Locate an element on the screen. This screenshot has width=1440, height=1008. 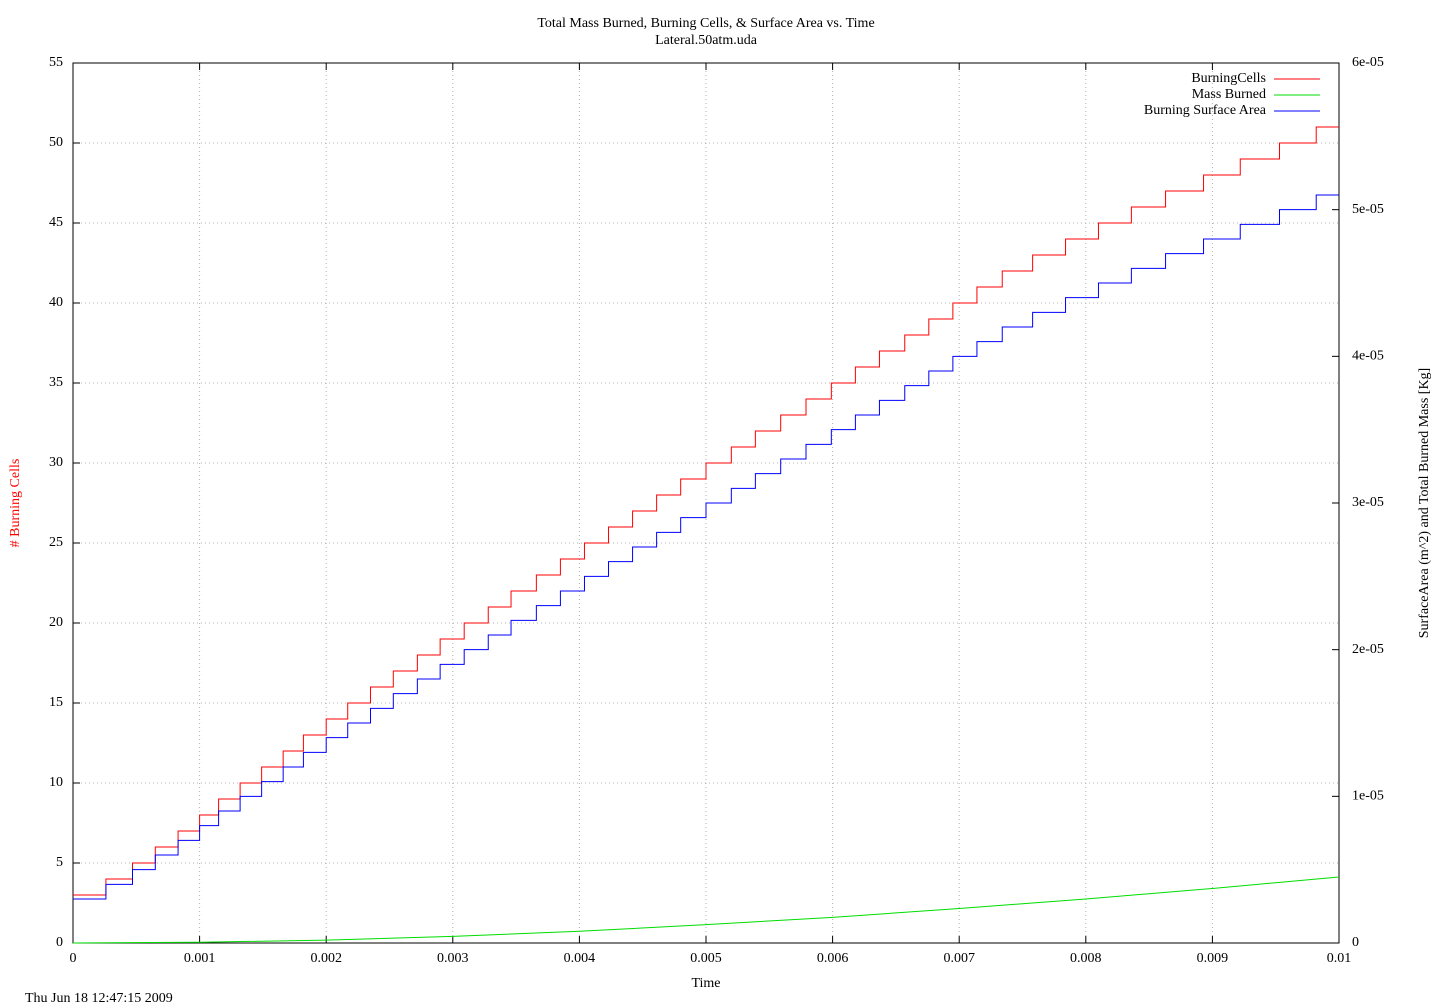
timestamp: Thu Jun 18 12:47:15 2009 is located at coordinates (99, 998).